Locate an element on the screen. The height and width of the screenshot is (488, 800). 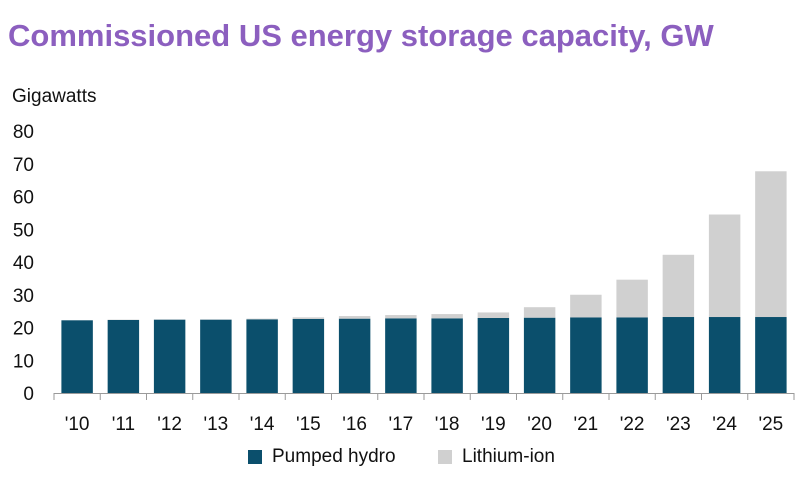
x-tick-label-4: '14 is located at coordinates (262, 424).